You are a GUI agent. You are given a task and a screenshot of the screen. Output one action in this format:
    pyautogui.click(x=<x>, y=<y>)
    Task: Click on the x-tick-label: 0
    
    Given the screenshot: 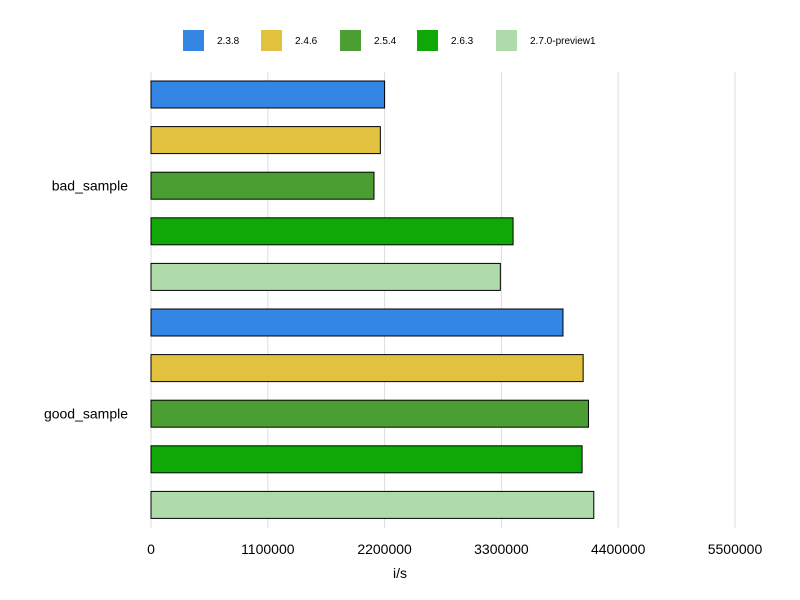 What is the action you would take?
    pyautogui.click(x=151, y=549)
    